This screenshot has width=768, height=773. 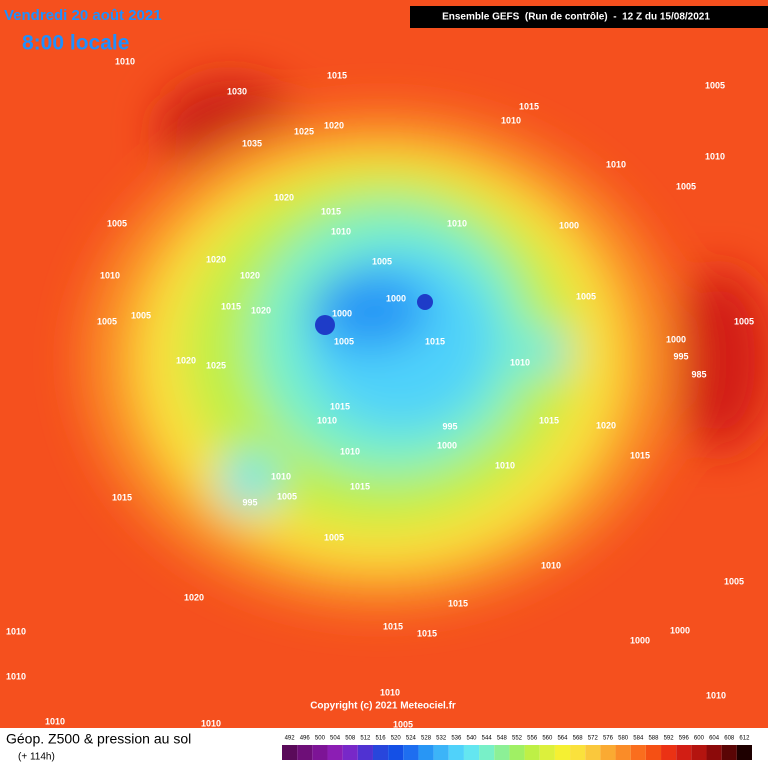 What do you see at coordinates (36, 757) in the screenshot?
I see `legend-lead: (+ 114h)` at bounding box center [36, 757].